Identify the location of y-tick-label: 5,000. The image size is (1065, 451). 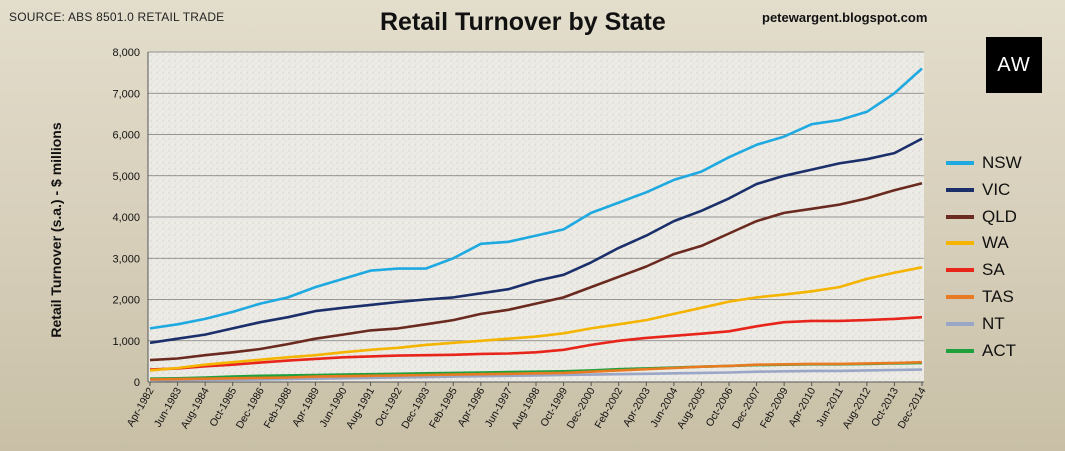
(126, 177).